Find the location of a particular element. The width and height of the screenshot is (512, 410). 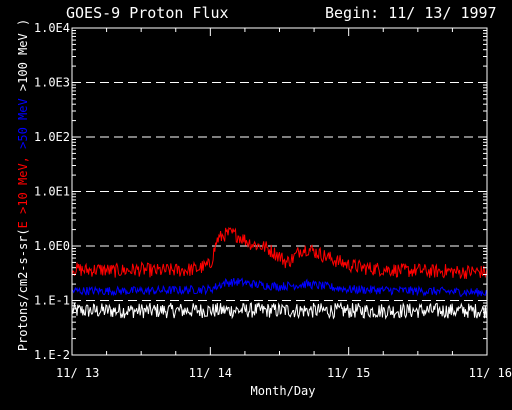

y-axis-label-part: >100 MeV ) is located at coordinates (23, 55).